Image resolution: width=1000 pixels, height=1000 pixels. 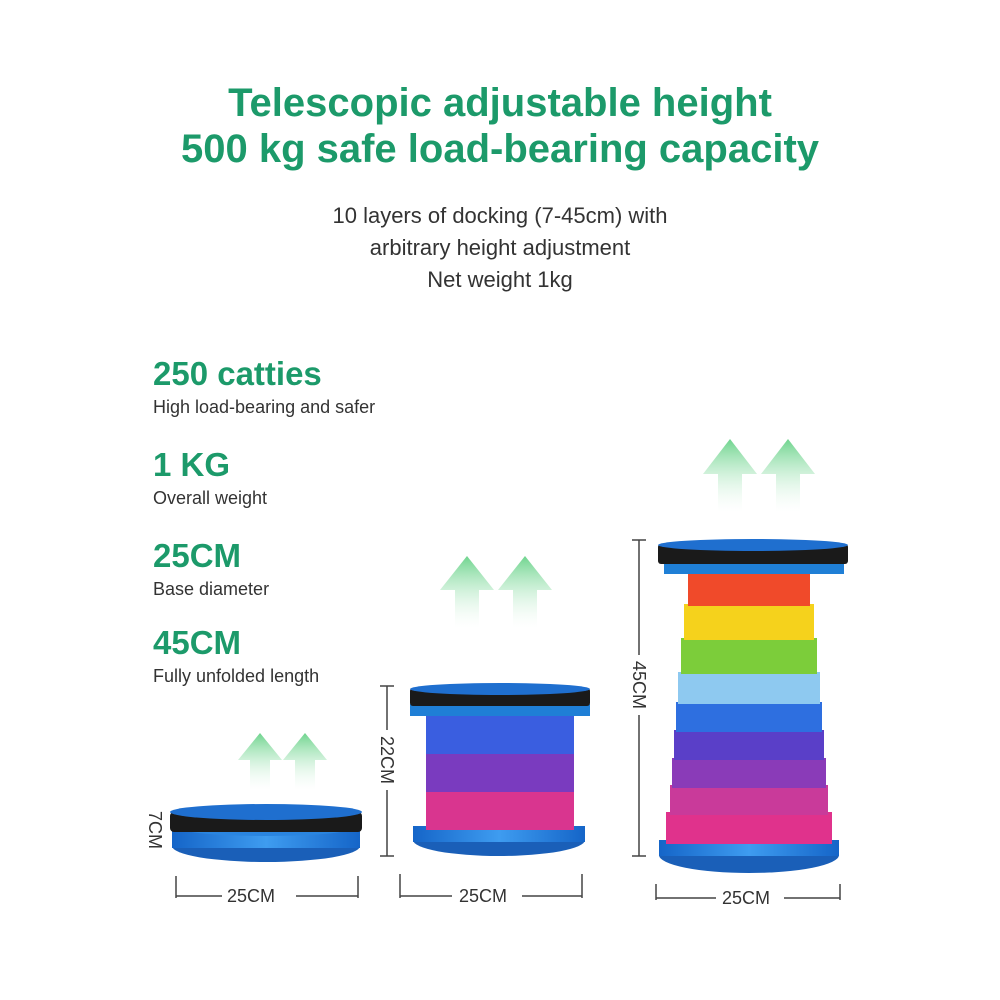 I want to click on up-arrows-small, so click(x=282, y=761).